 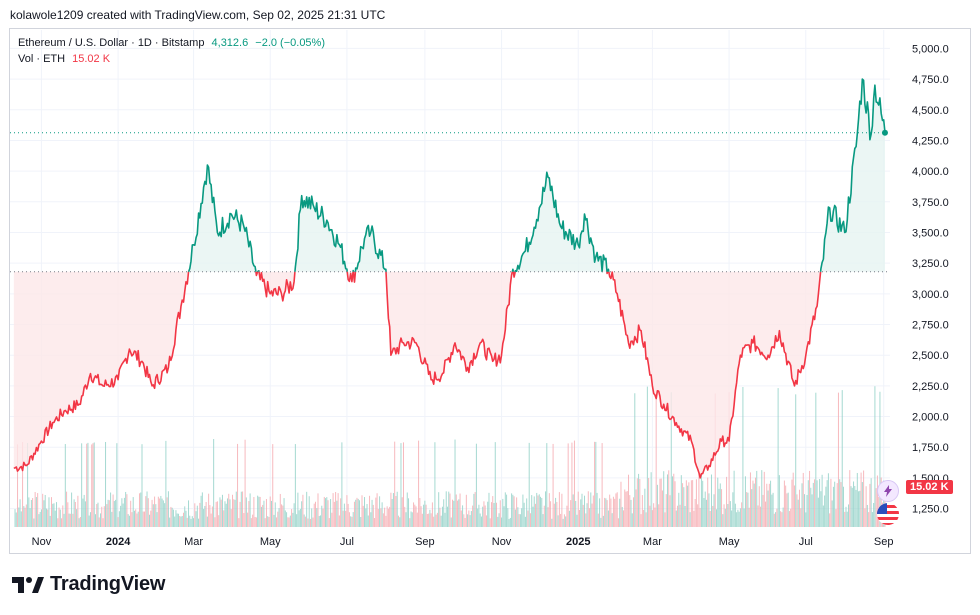 I want to click on x-tick-label: Nov, so click(x=502, y=542).